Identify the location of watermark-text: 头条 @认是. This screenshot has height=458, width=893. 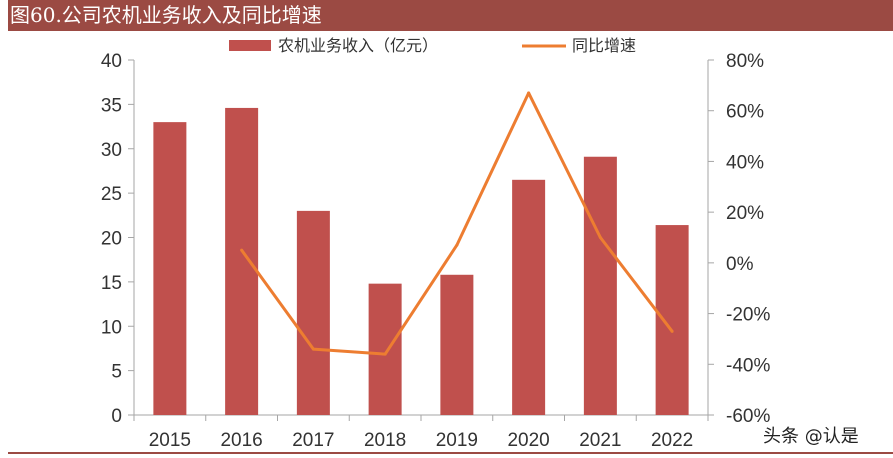
(811, 436).